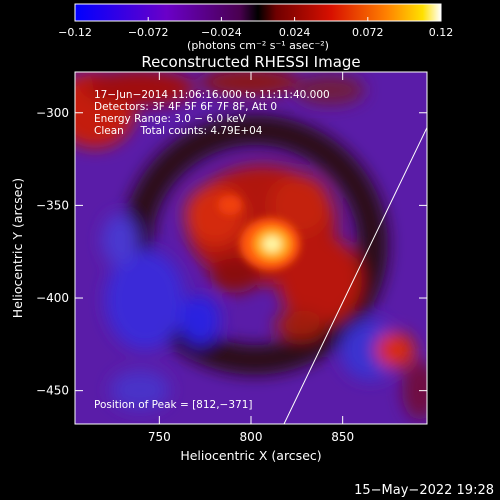 This screenshot has height=500, width=500. Describe the element at coordinates (212, 95) in the screenshot. I see `annotation-time-range: 17−Jun−2014 11:06:16.000 to 11:11:40.000` at that location.